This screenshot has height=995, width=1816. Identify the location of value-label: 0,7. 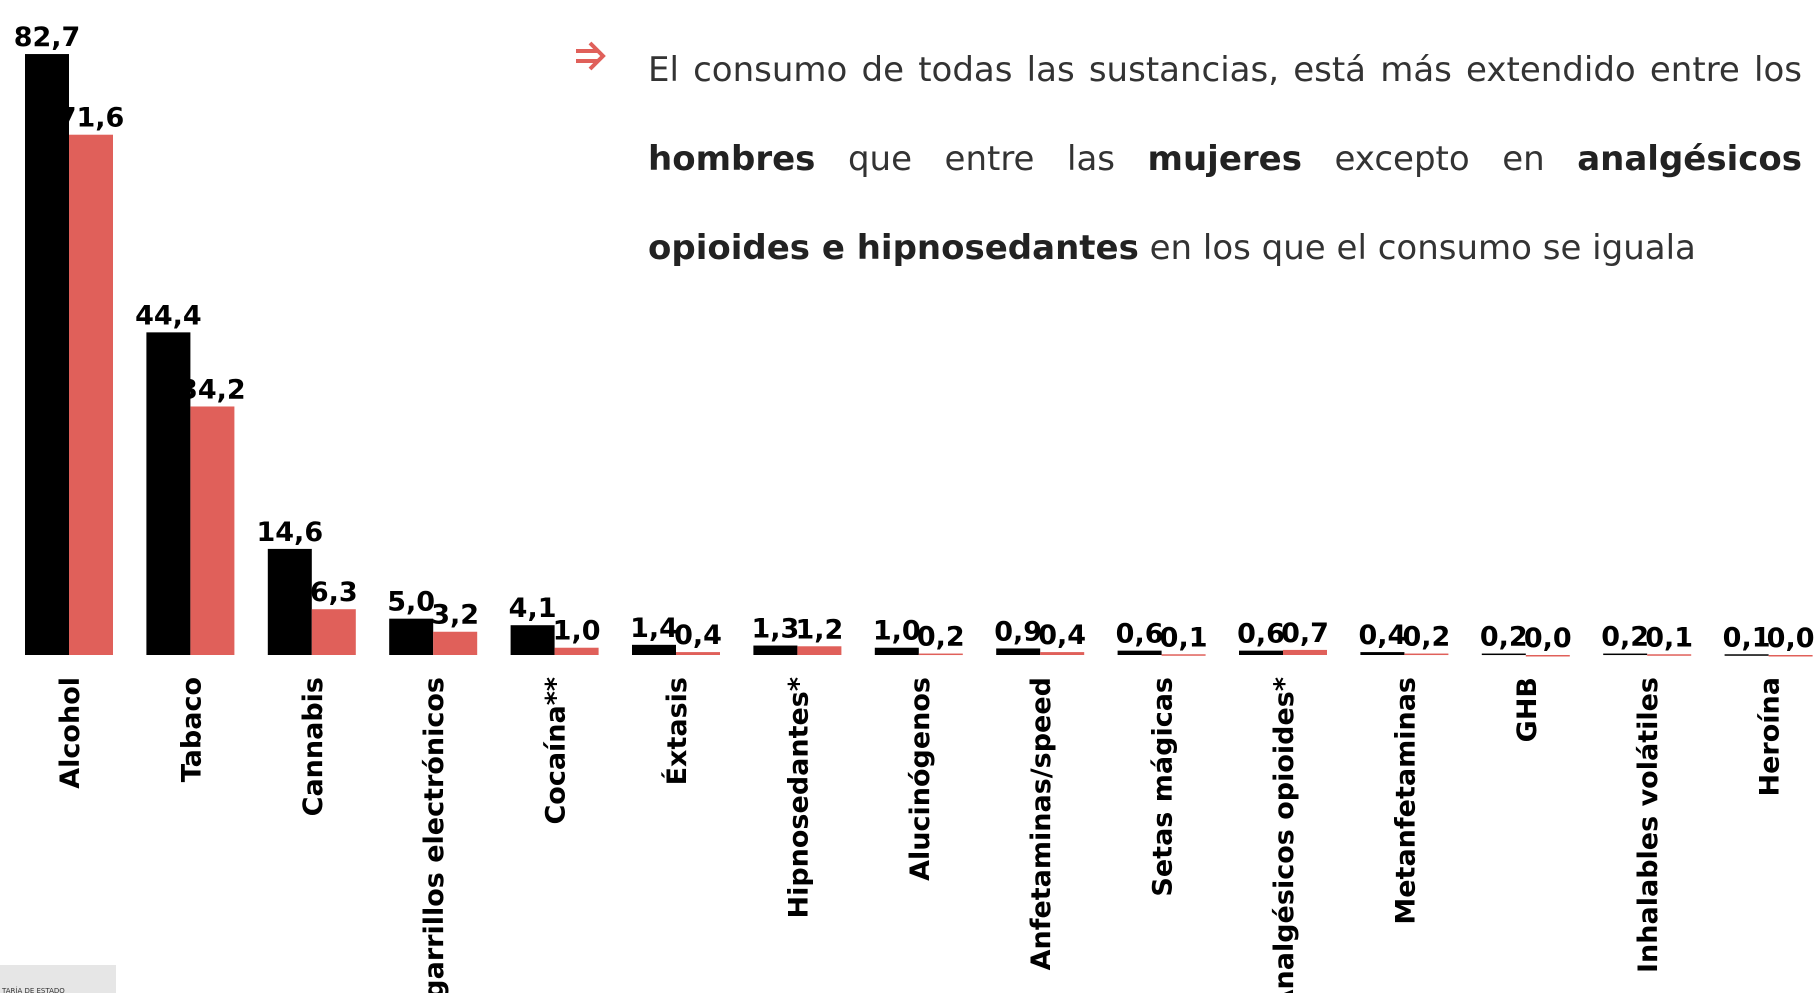
(1305, 633).